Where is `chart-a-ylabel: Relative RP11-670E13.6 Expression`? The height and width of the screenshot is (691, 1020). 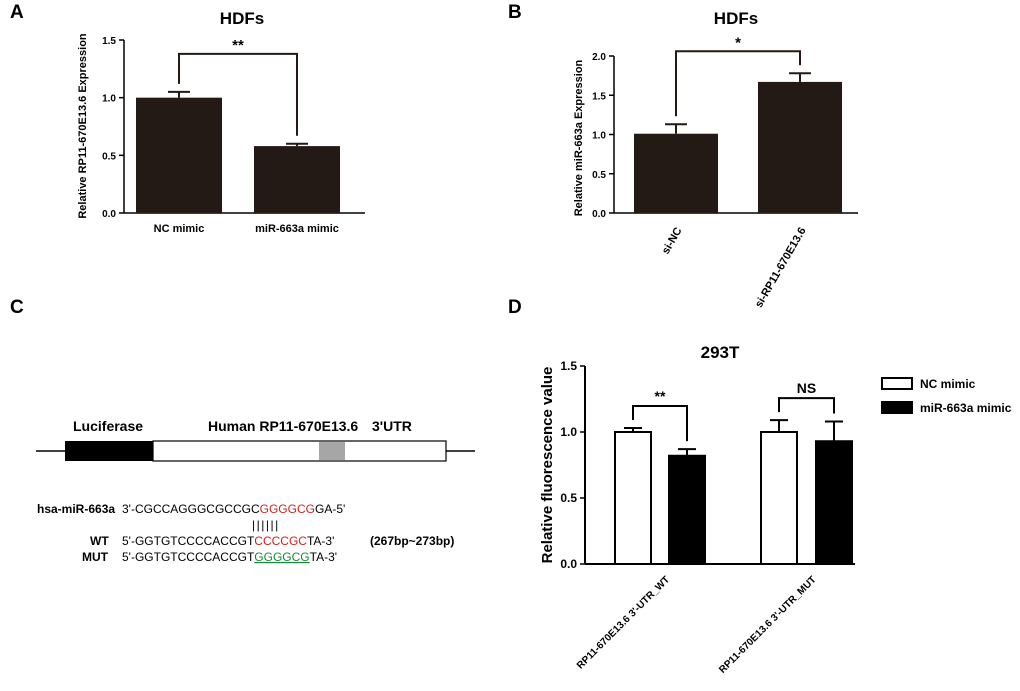 chart-a-ylabel: Relative RP11-670E13.6 Expression is located at coordinates (83, 126).